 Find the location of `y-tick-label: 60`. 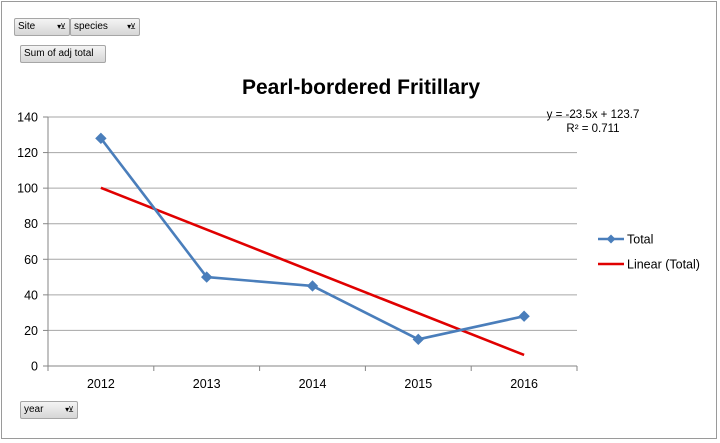

y-tick-label: 60 is located at coordinates (31, 260).